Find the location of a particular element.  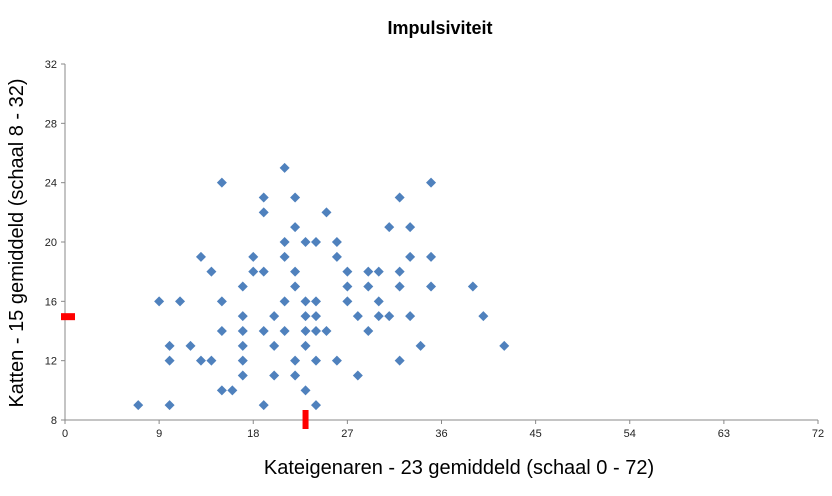

x-tick-label: 0 is located at coordinates (65, 434).